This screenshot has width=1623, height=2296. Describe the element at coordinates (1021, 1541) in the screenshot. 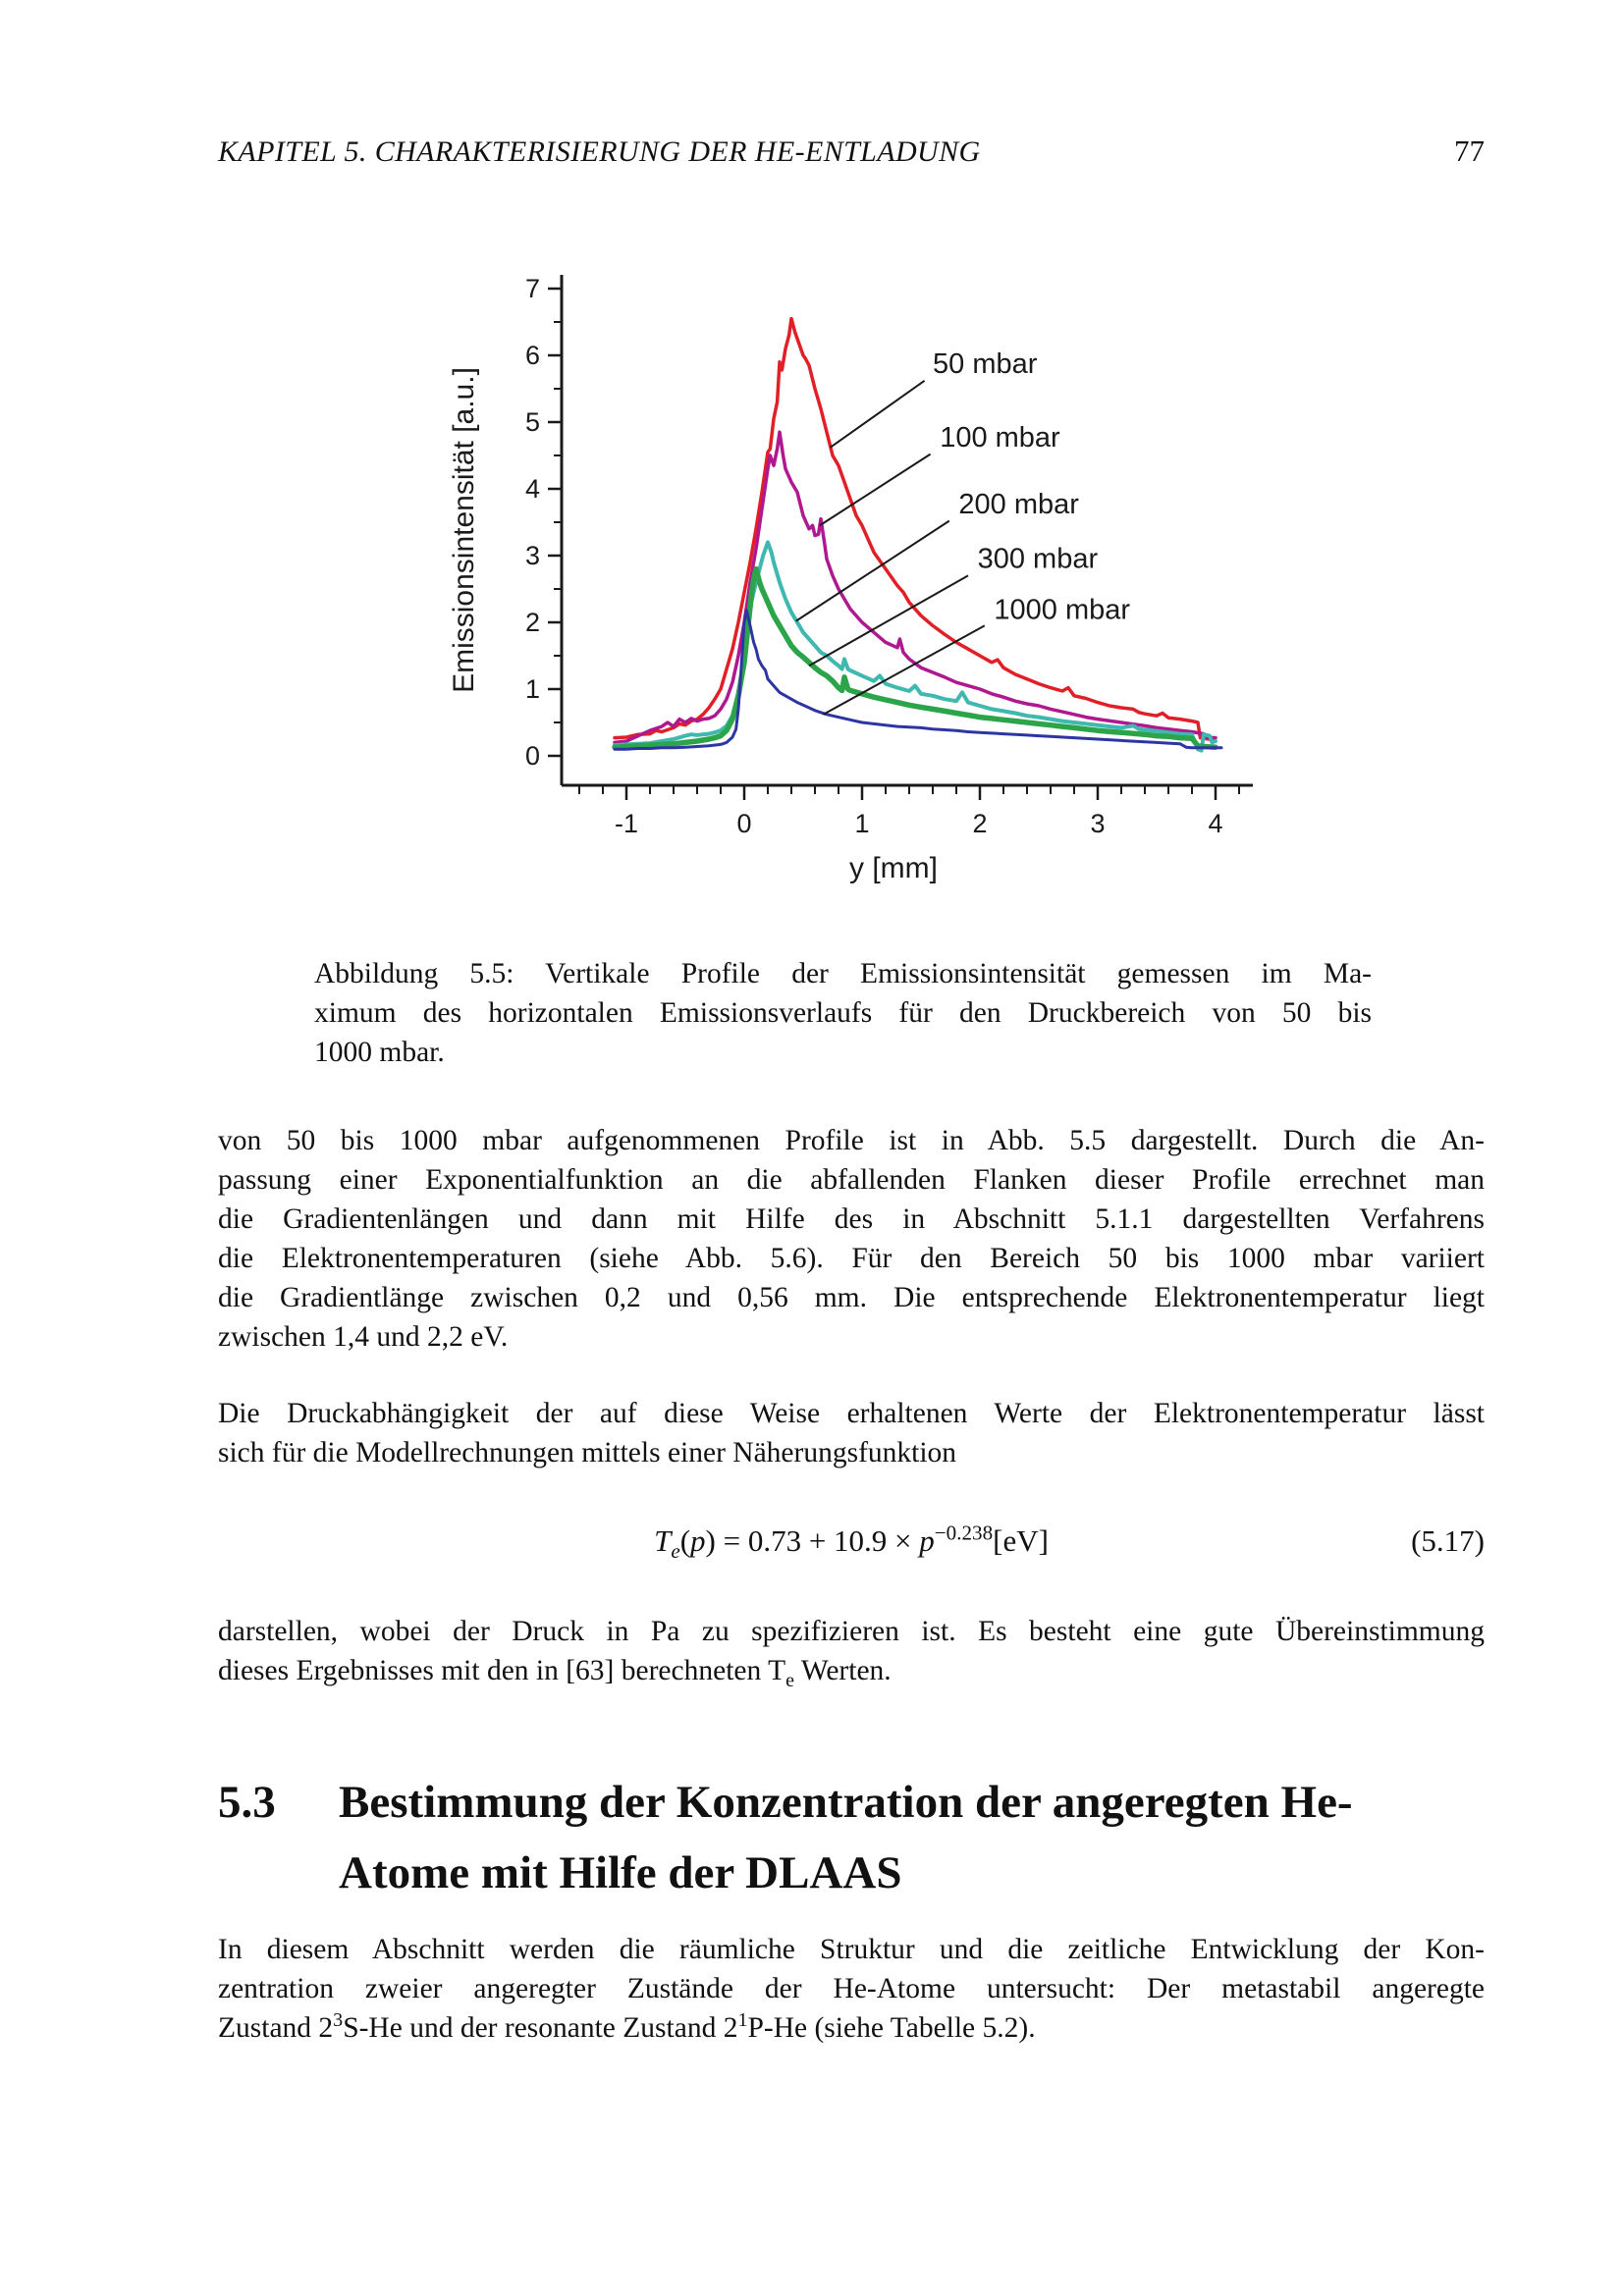

I see `equation-unit: [eV]` at that location.